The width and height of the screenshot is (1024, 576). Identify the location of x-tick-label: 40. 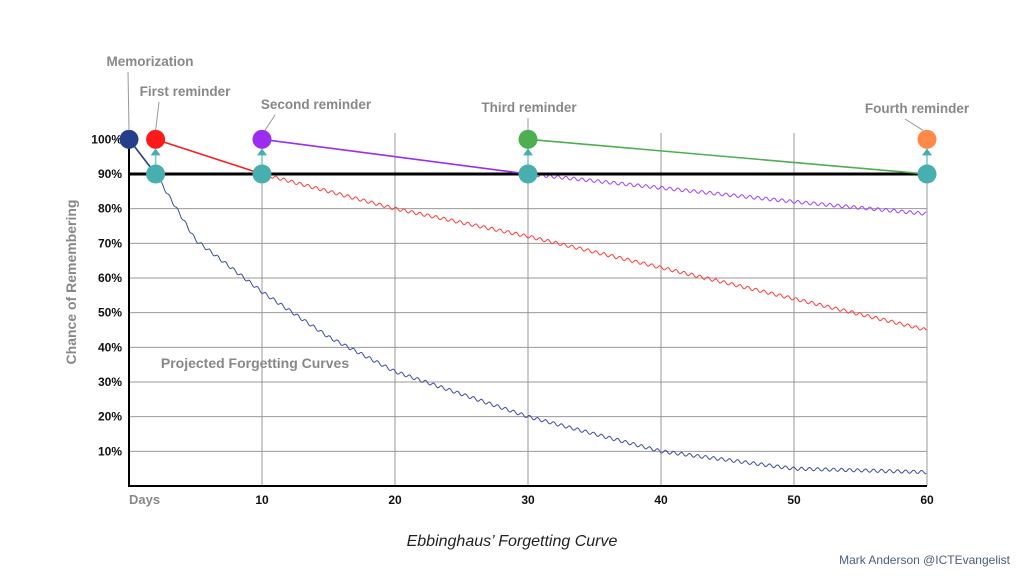
(661, 500).